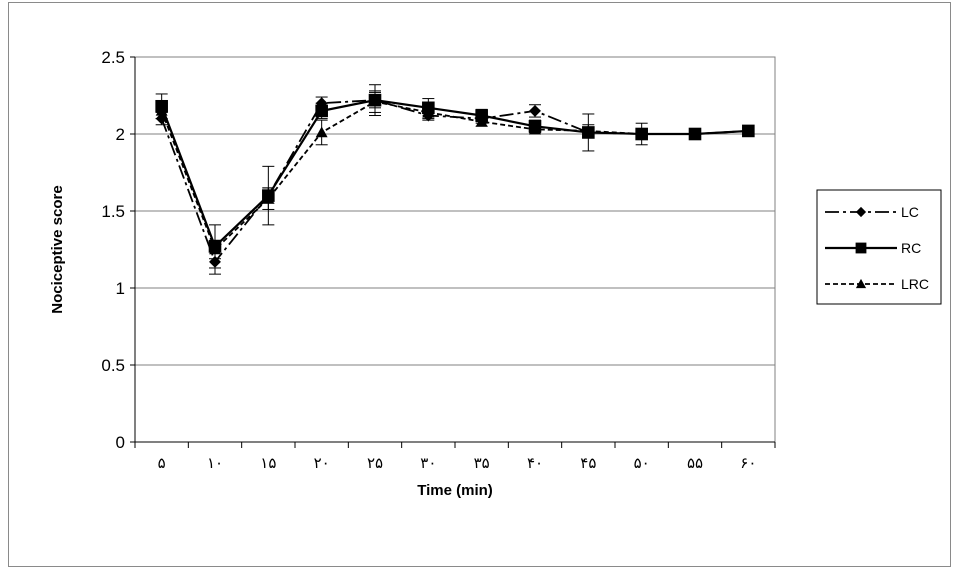  What do you see at coordinates (215, 463) in the screenshot?
I see `x-tick-label: ۱۰` at bounding box center [215, 463].